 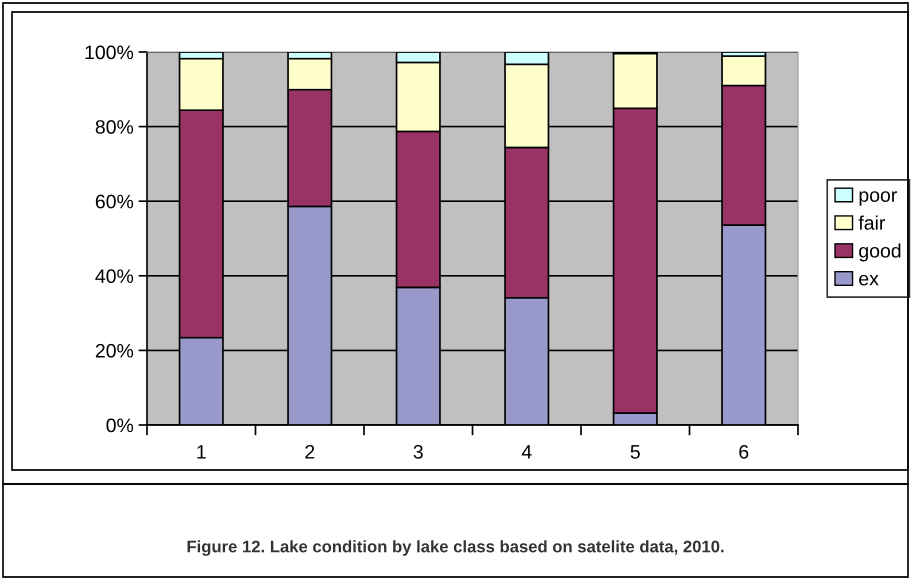 What do you see at coordinates (872, 223) in the screenshot?
I see `legend-label: fair` at bounding box center [872, 223].